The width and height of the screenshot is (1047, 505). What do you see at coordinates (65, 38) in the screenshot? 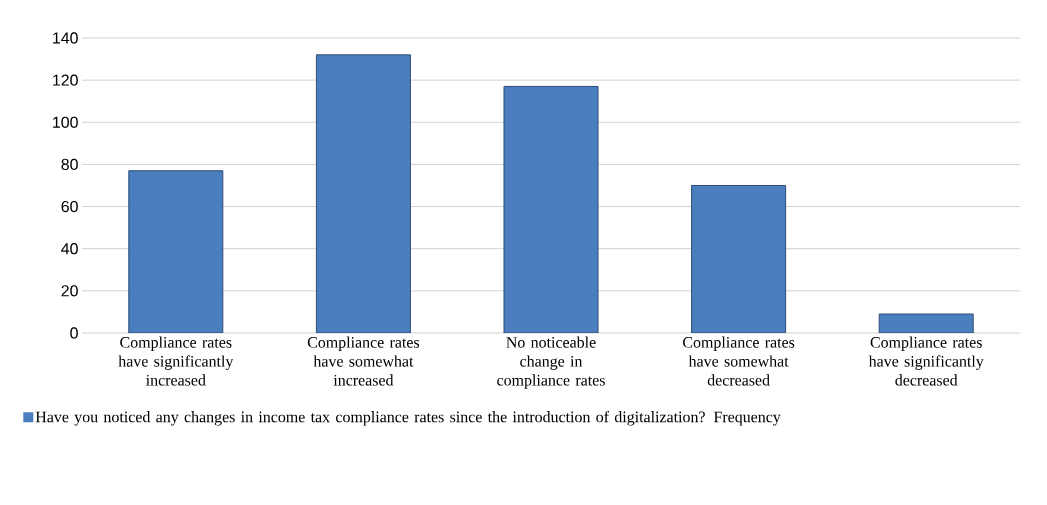
I see `y-tick-label: 140` at bounding box center [65, 38].